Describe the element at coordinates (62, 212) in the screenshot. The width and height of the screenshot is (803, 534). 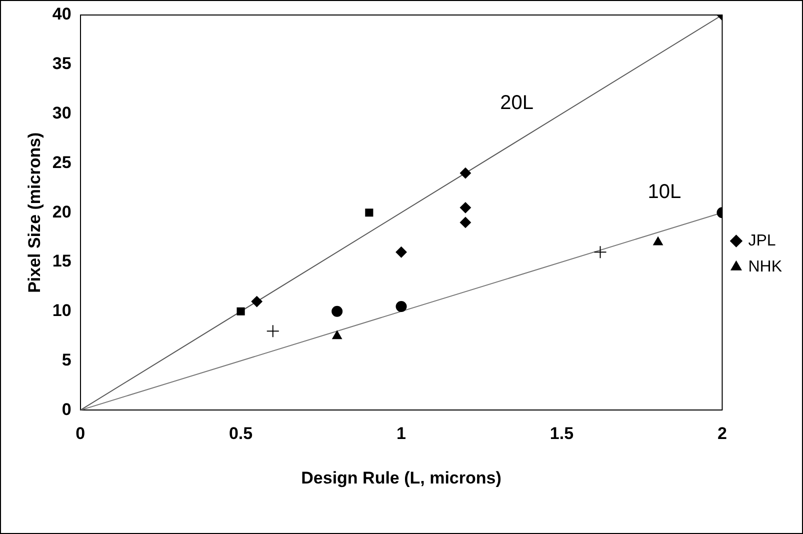
I see `y-tick-label: 20` at that location.